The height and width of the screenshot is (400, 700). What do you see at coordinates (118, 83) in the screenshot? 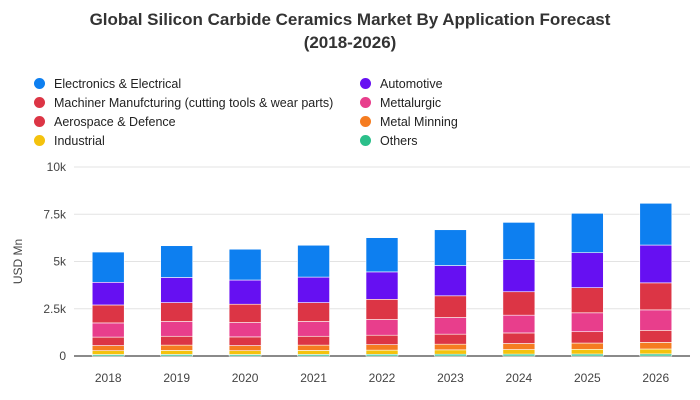
I see `legend-label: Electronics & Electrical` at bounding box center [118, 83].